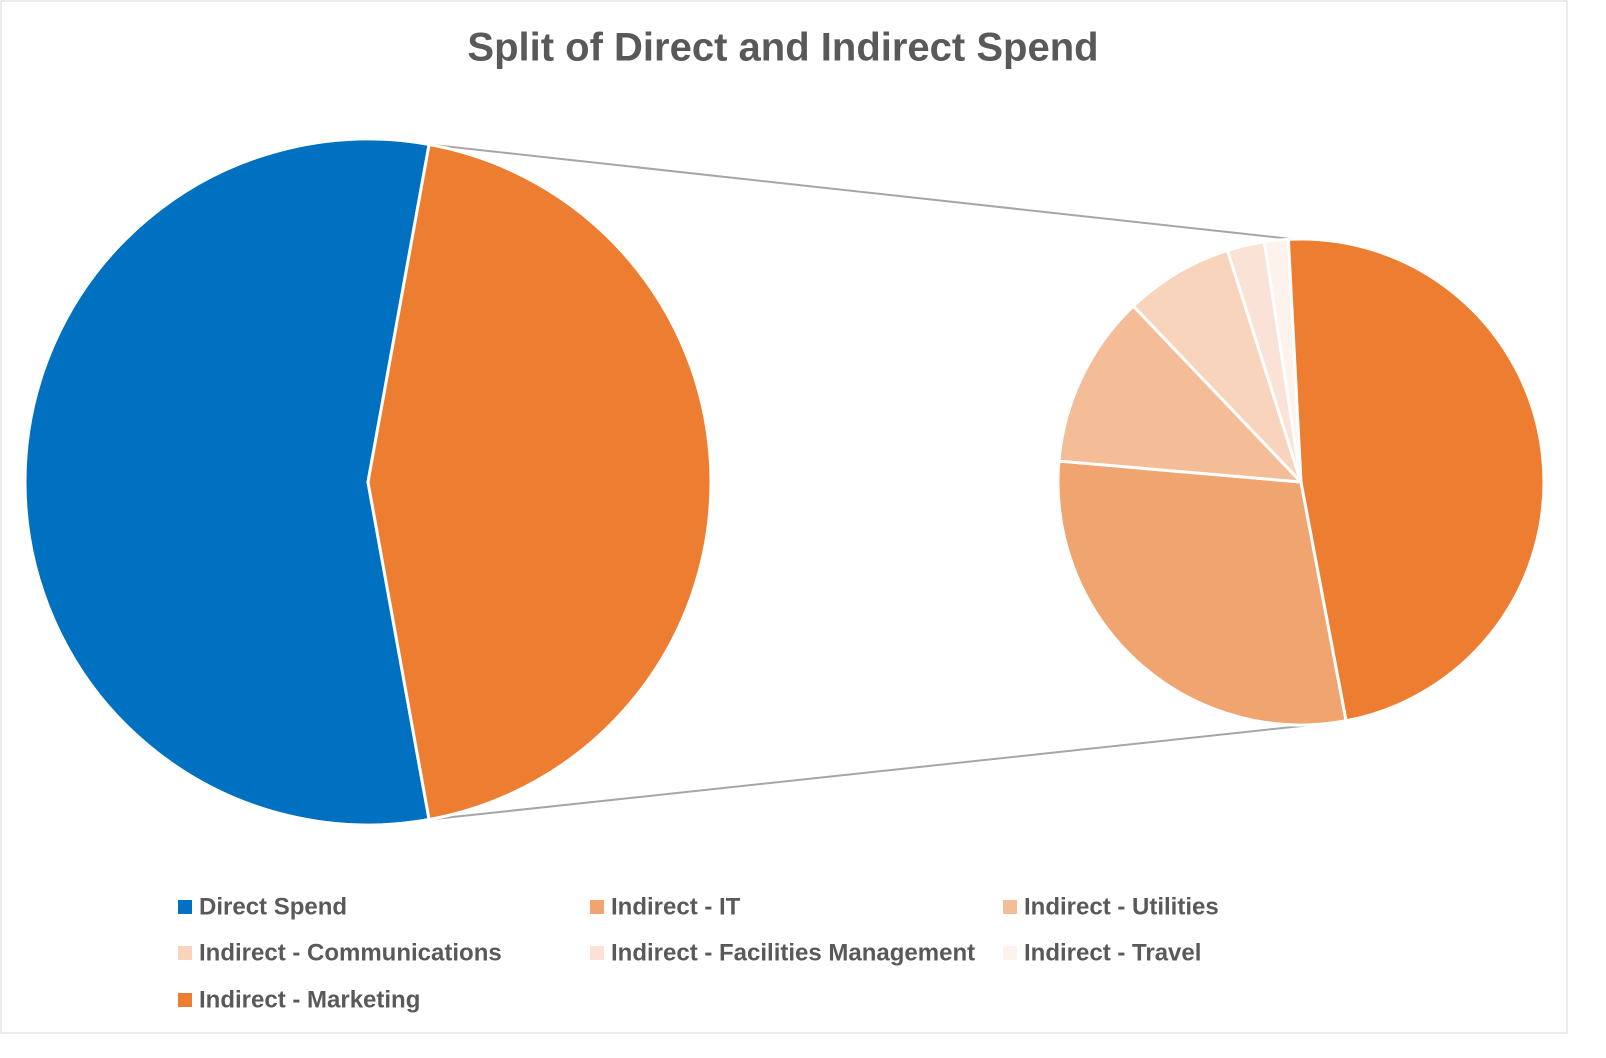 The width and height of the screenshot is (1606, 1058). What do you see at coordinates (793, 952) in the screenshot?
I see `legend-label: Indirect - Facilities Management` at bounding box center [793, 952].